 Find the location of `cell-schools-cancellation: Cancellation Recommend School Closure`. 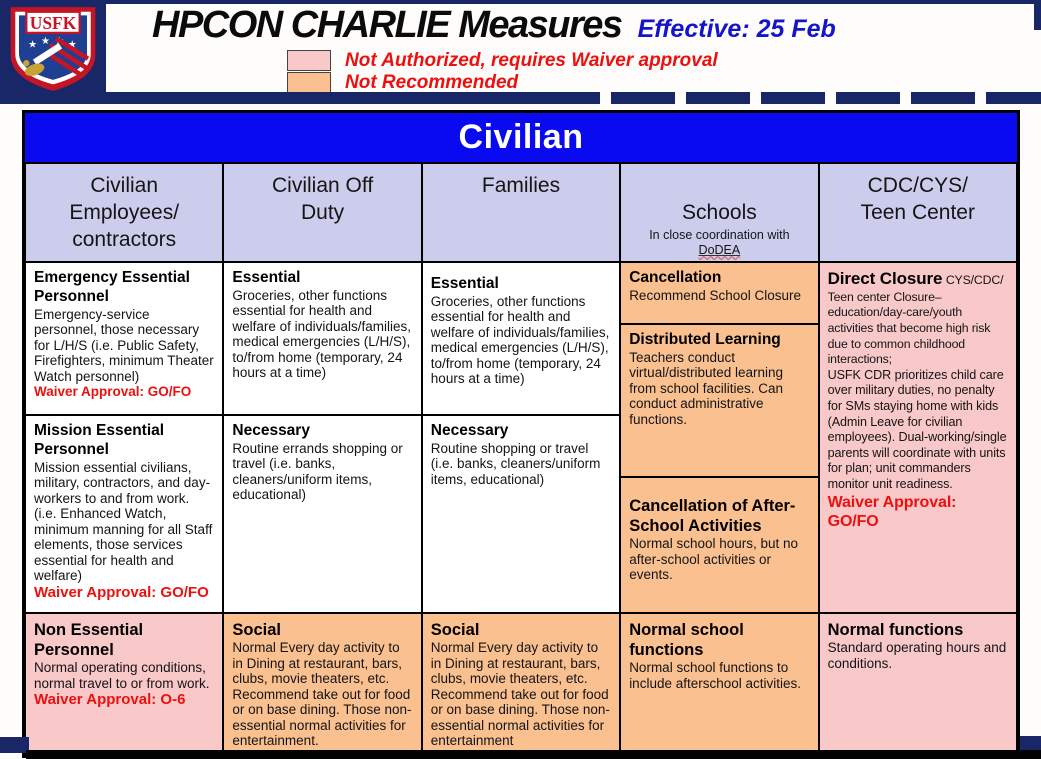

cell-schools-cancellation: Cancellation Recommend School Closure is located at coordinates (719, 293).